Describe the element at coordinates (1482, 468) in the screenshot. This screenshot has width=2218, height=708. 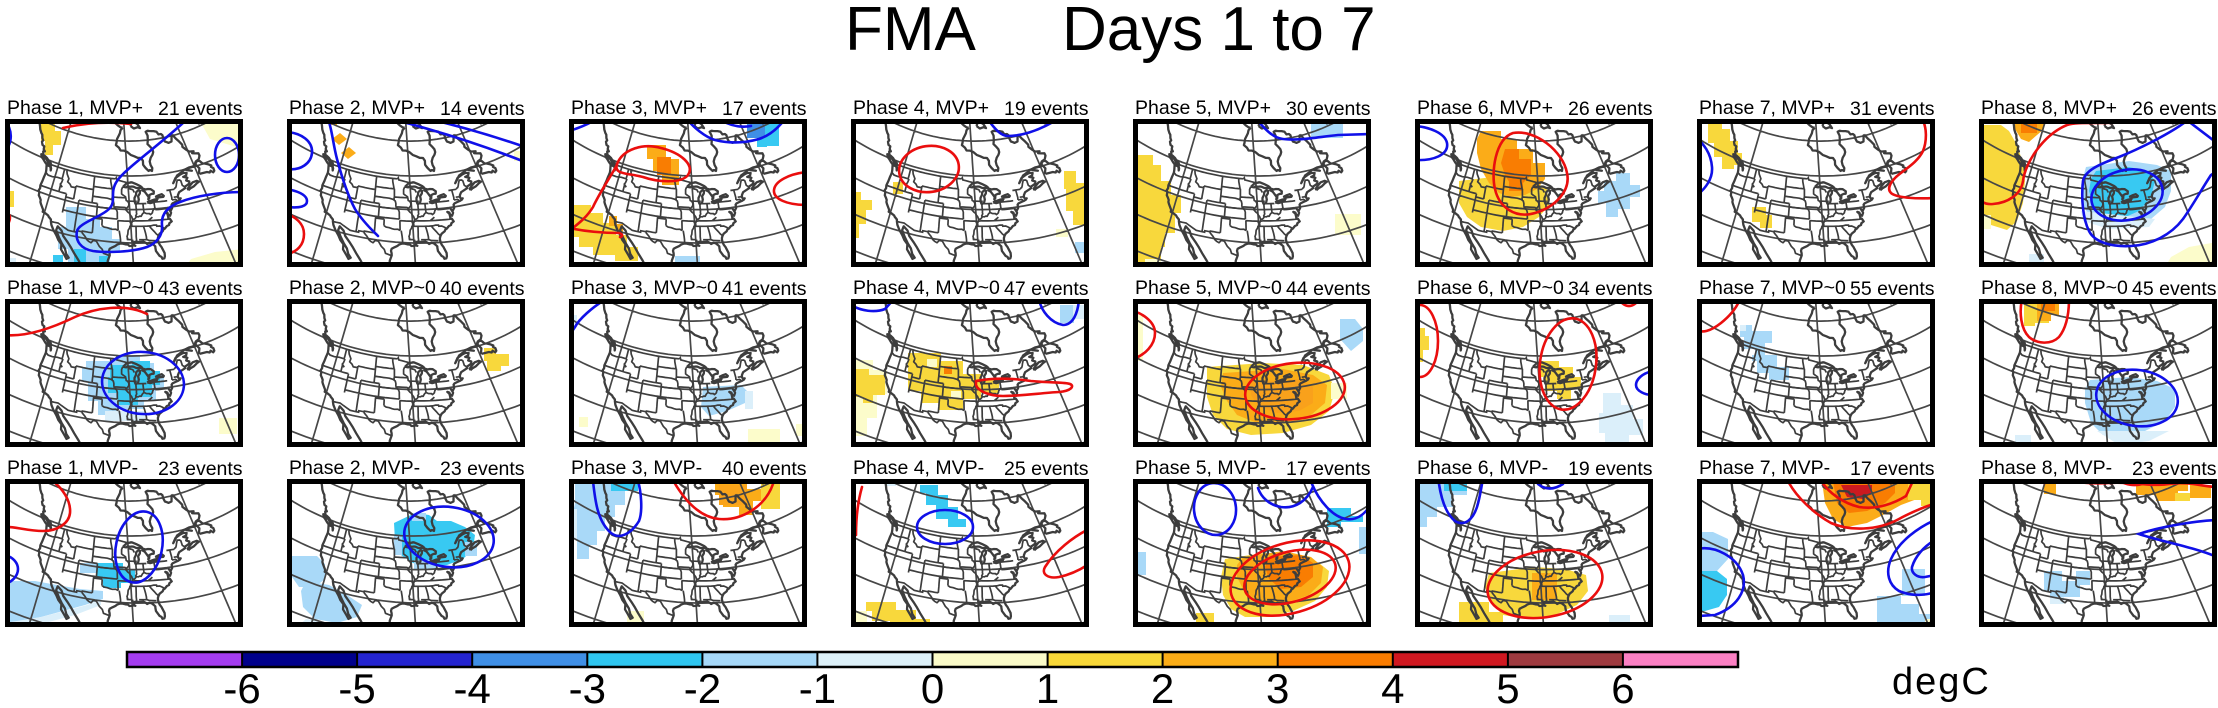
I see `svg-text: Phase 6, MVP-` at that location.